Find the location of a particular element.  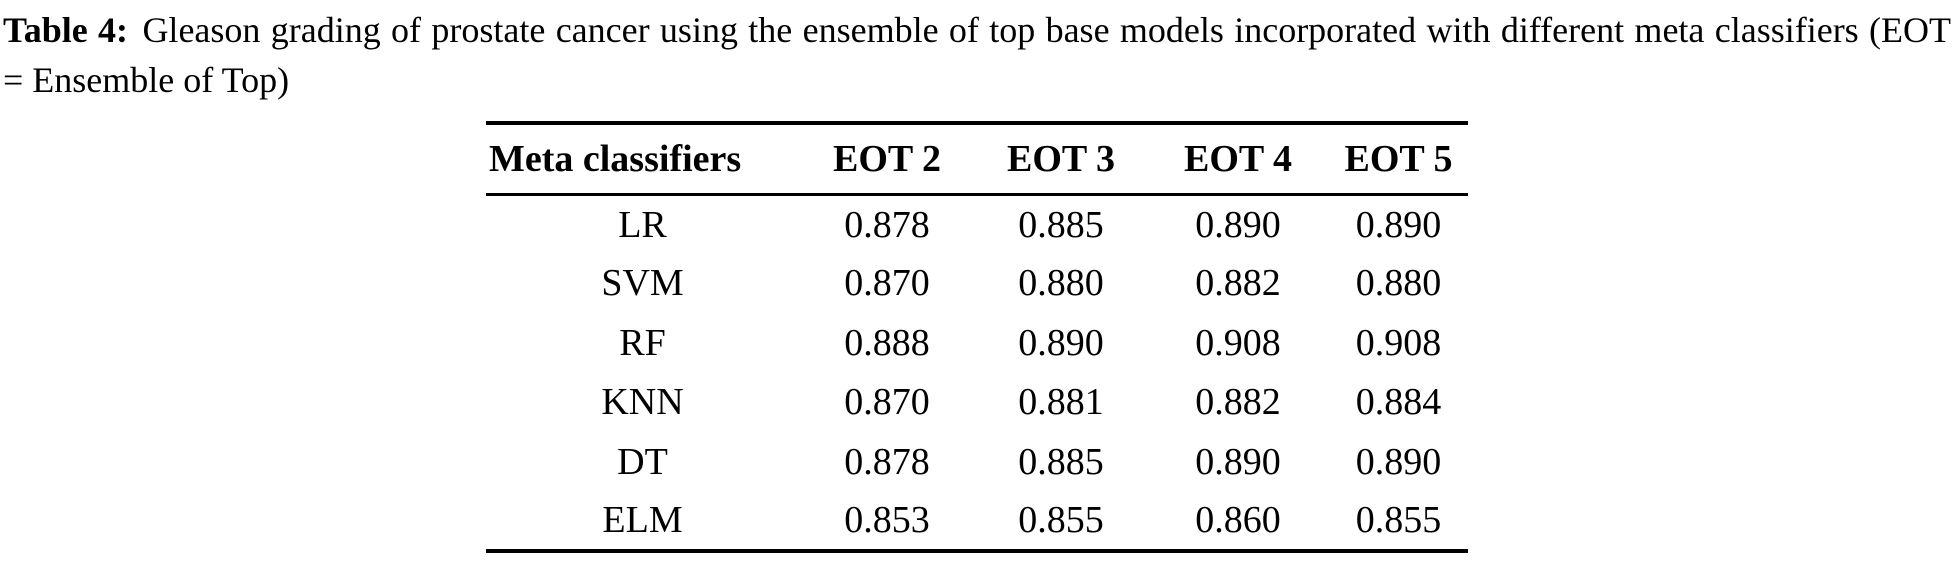

table-row: SVM 0.870 0.880 0.882 0.880 is located at coordinates (977, 284).